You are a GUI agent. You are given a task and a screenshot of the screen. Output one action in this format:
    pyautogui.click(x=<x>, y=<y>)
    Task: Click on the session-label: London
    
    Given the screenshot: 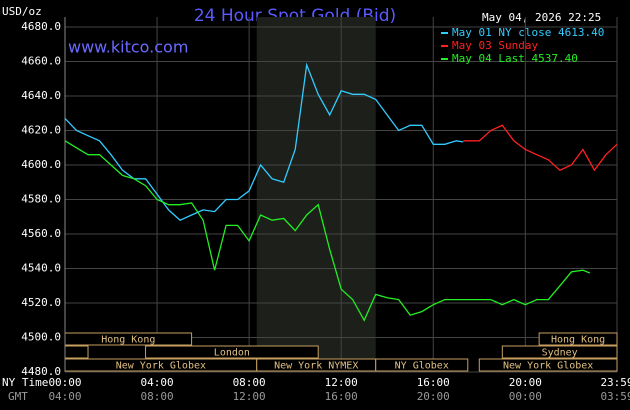 What is the action you would take?
    pyautogui.click(x=232, y=353)
    